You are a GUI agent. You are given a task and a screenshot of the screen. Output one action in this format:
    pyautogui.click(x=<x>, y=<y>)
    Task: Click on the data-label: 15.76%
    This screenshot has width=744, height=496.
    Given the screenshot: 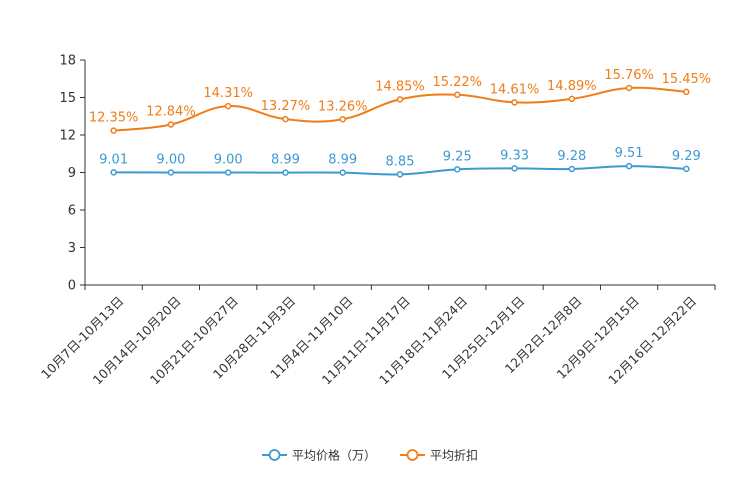 What is the action you would take?
    pyautogui.click(x=629, y=75)
    